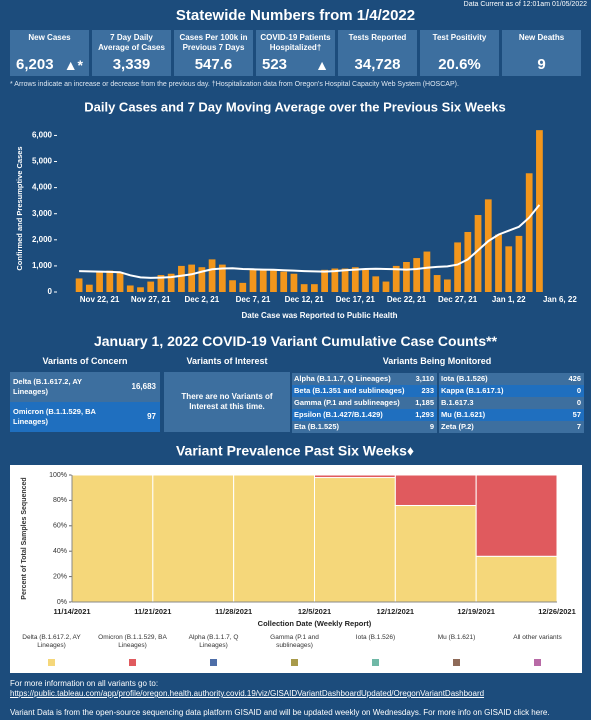 The height and width of the screenshot is (720, 591). Describe the element at coordinates (511, 391) in the screenshot. I see `variant-row: Kappa (B.1.617.1) 0` at that location.